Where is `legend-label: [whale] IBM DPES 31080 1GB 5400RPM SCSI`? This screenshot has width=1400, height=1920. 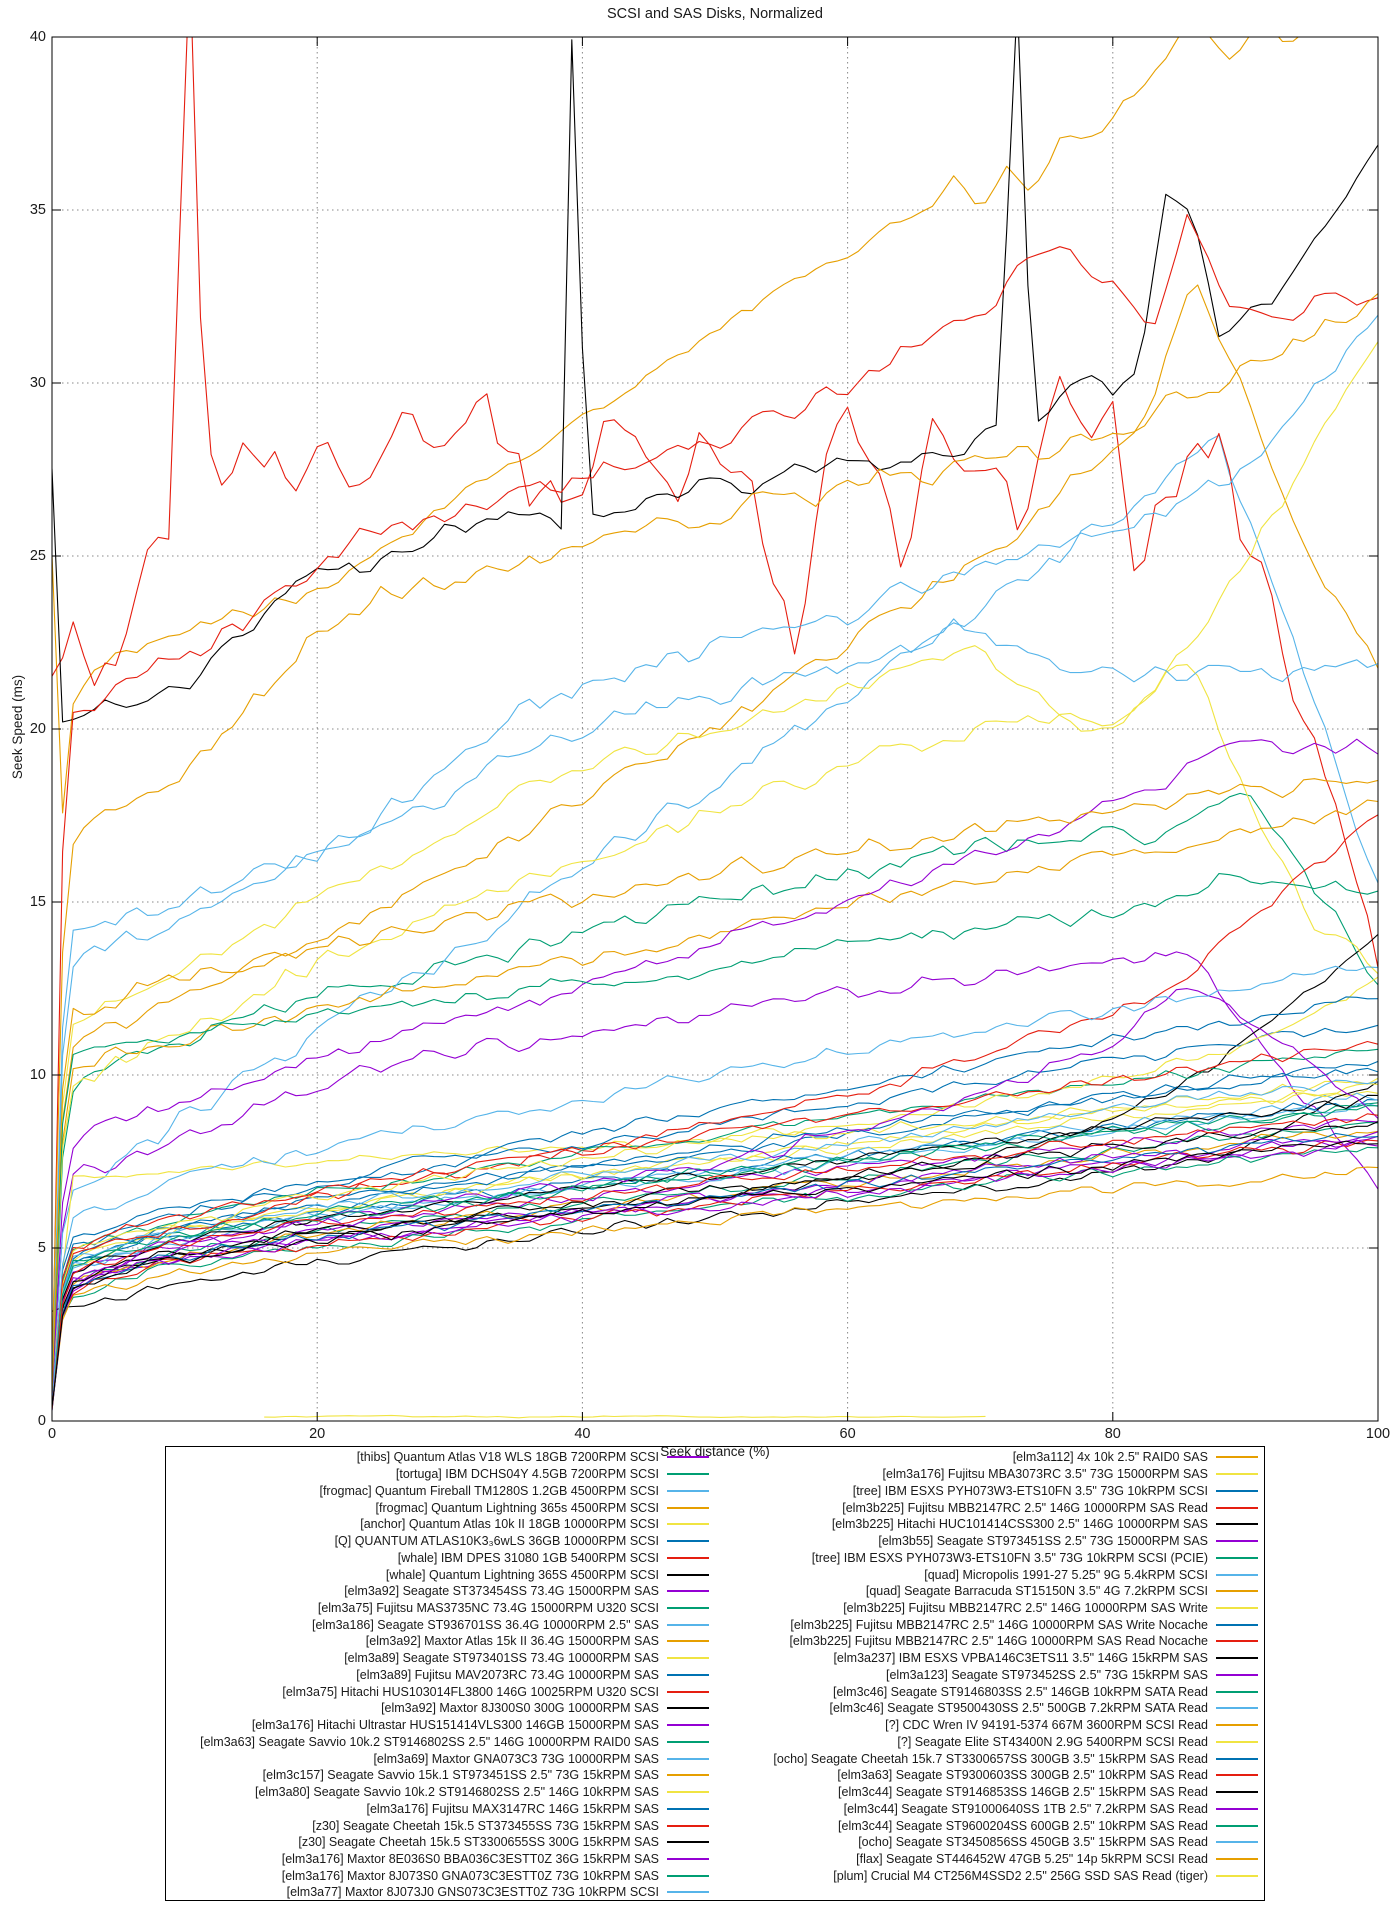
legend-label: [whale] IBM DPES 31080 1GB 5400RPM SCSI is located at coordinates (528, 1557).